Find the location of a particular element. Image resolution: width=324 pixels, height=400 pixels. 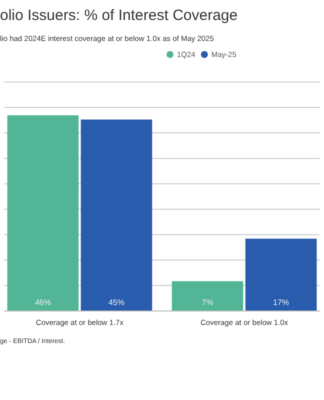

data-label: 17% is located at coordinates (281, 302).